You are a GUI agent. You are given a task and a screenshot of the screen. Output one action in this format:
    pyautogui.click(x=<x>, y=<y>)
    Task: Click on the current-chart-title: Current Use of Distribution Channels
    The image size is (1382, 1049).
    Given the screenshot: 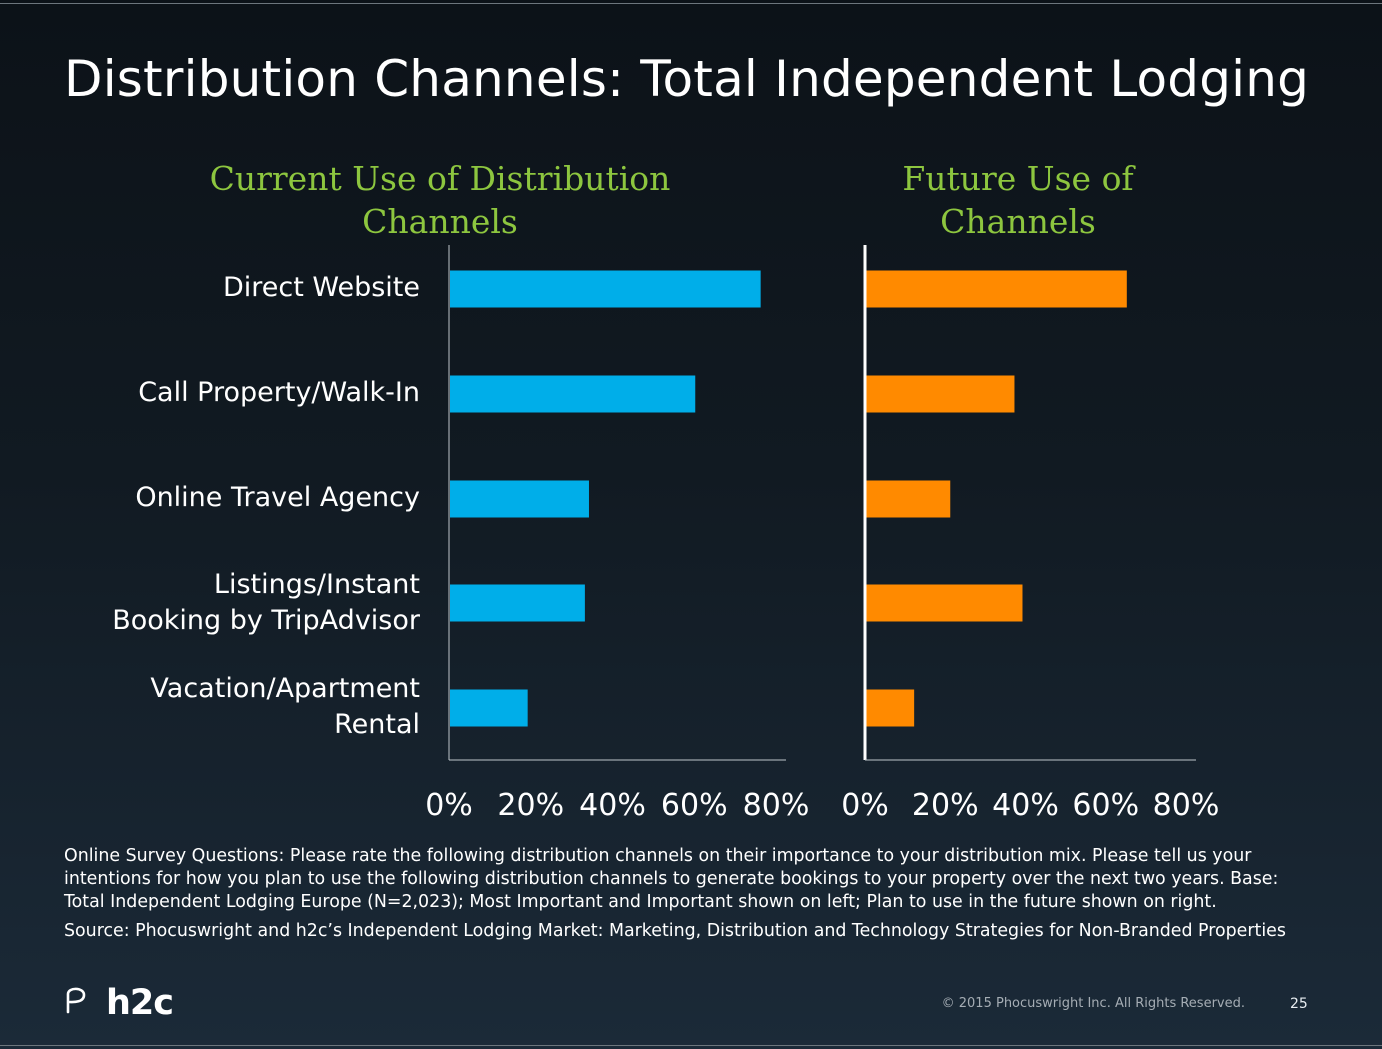 What is the action you would take?
    pyautogui.click(x=440, y=200)
    